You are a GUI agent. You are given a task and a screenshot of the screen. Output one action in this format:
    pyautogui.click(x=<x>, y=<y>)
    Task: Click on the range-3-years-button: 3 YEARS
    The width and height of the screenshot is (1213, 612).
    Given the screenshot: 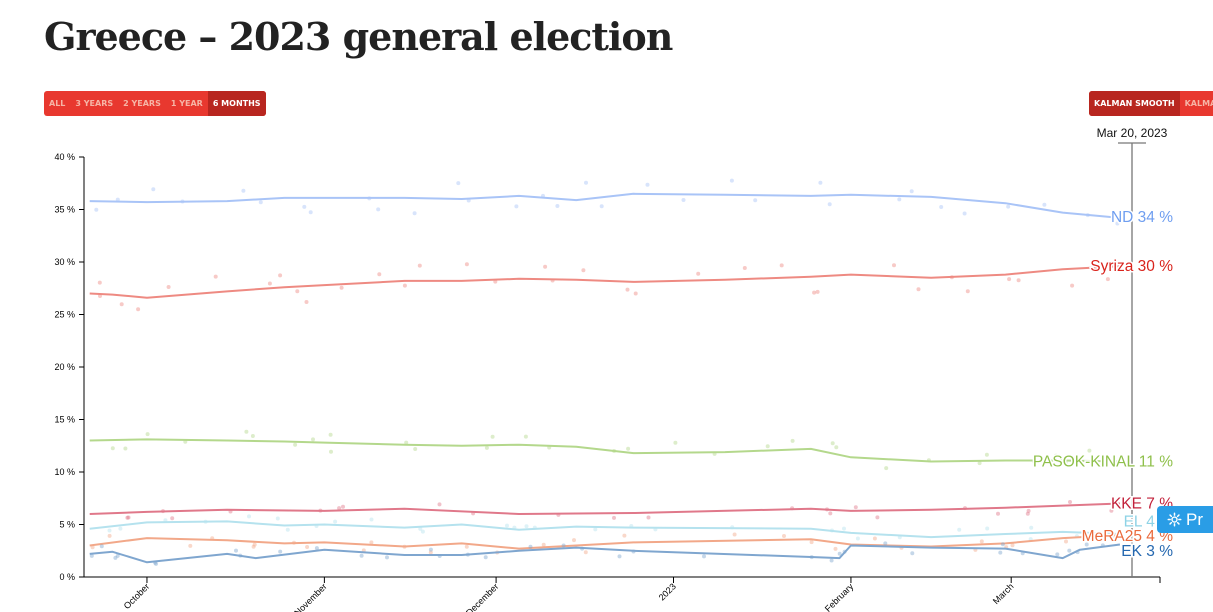 What is the action you would take?
    pyautogui.click(x=94, y=103)
    